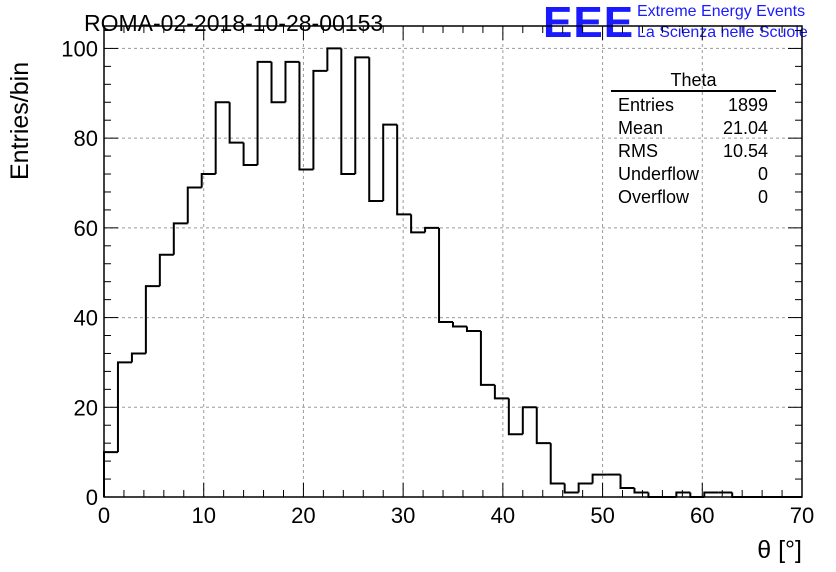  I want to click on x-tick-label: 30, so click(403, 515).